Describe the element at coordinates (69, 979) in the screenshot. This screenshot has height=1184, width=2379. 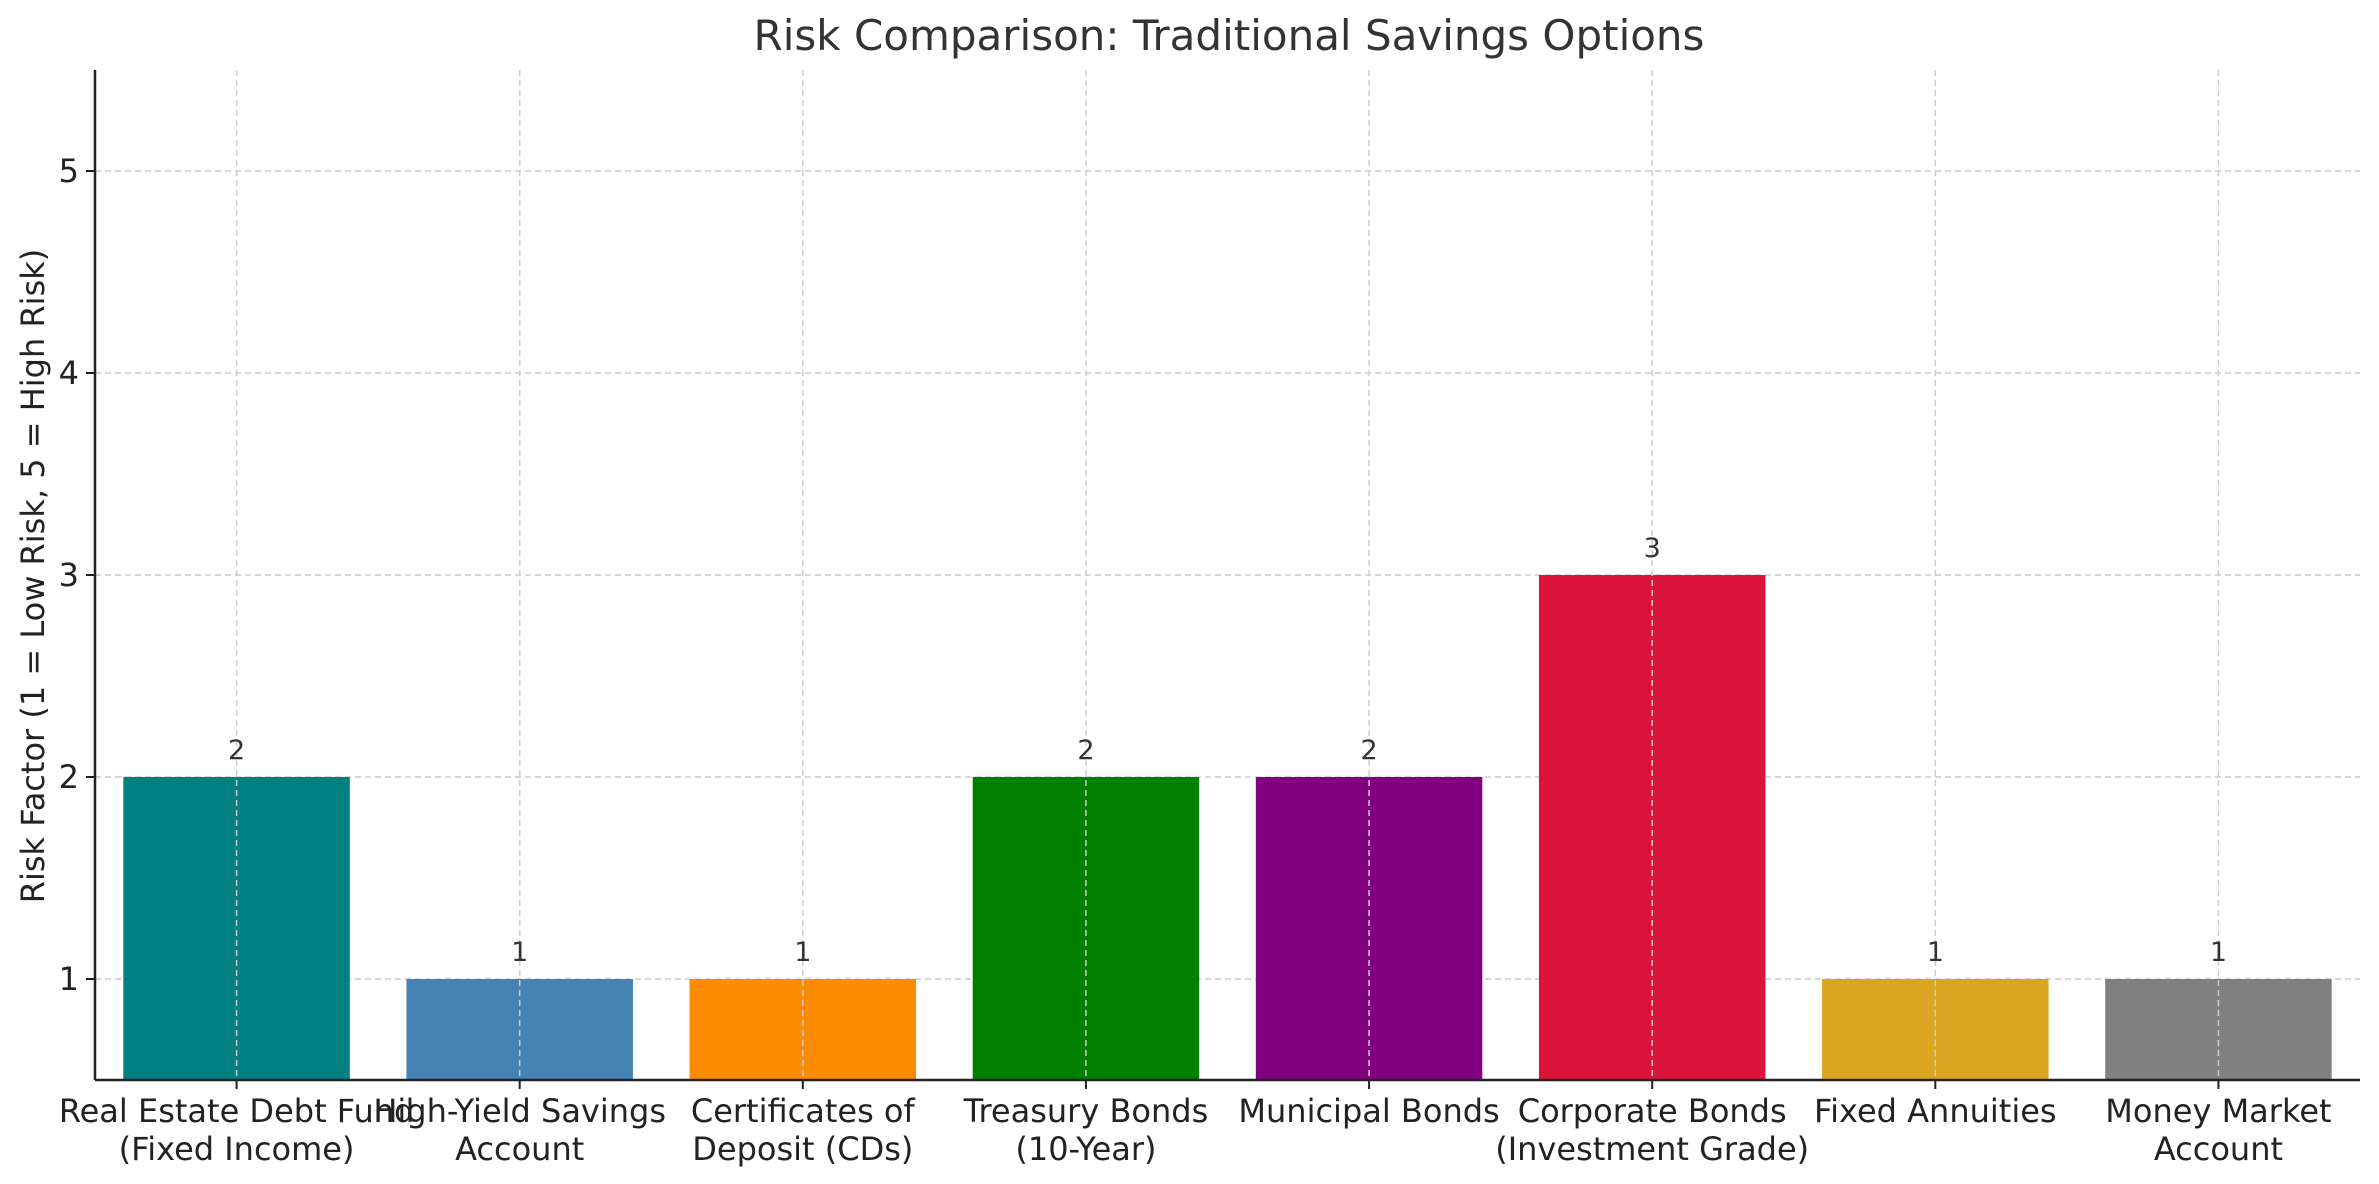
I see `y-tick-label: 1` at that location.